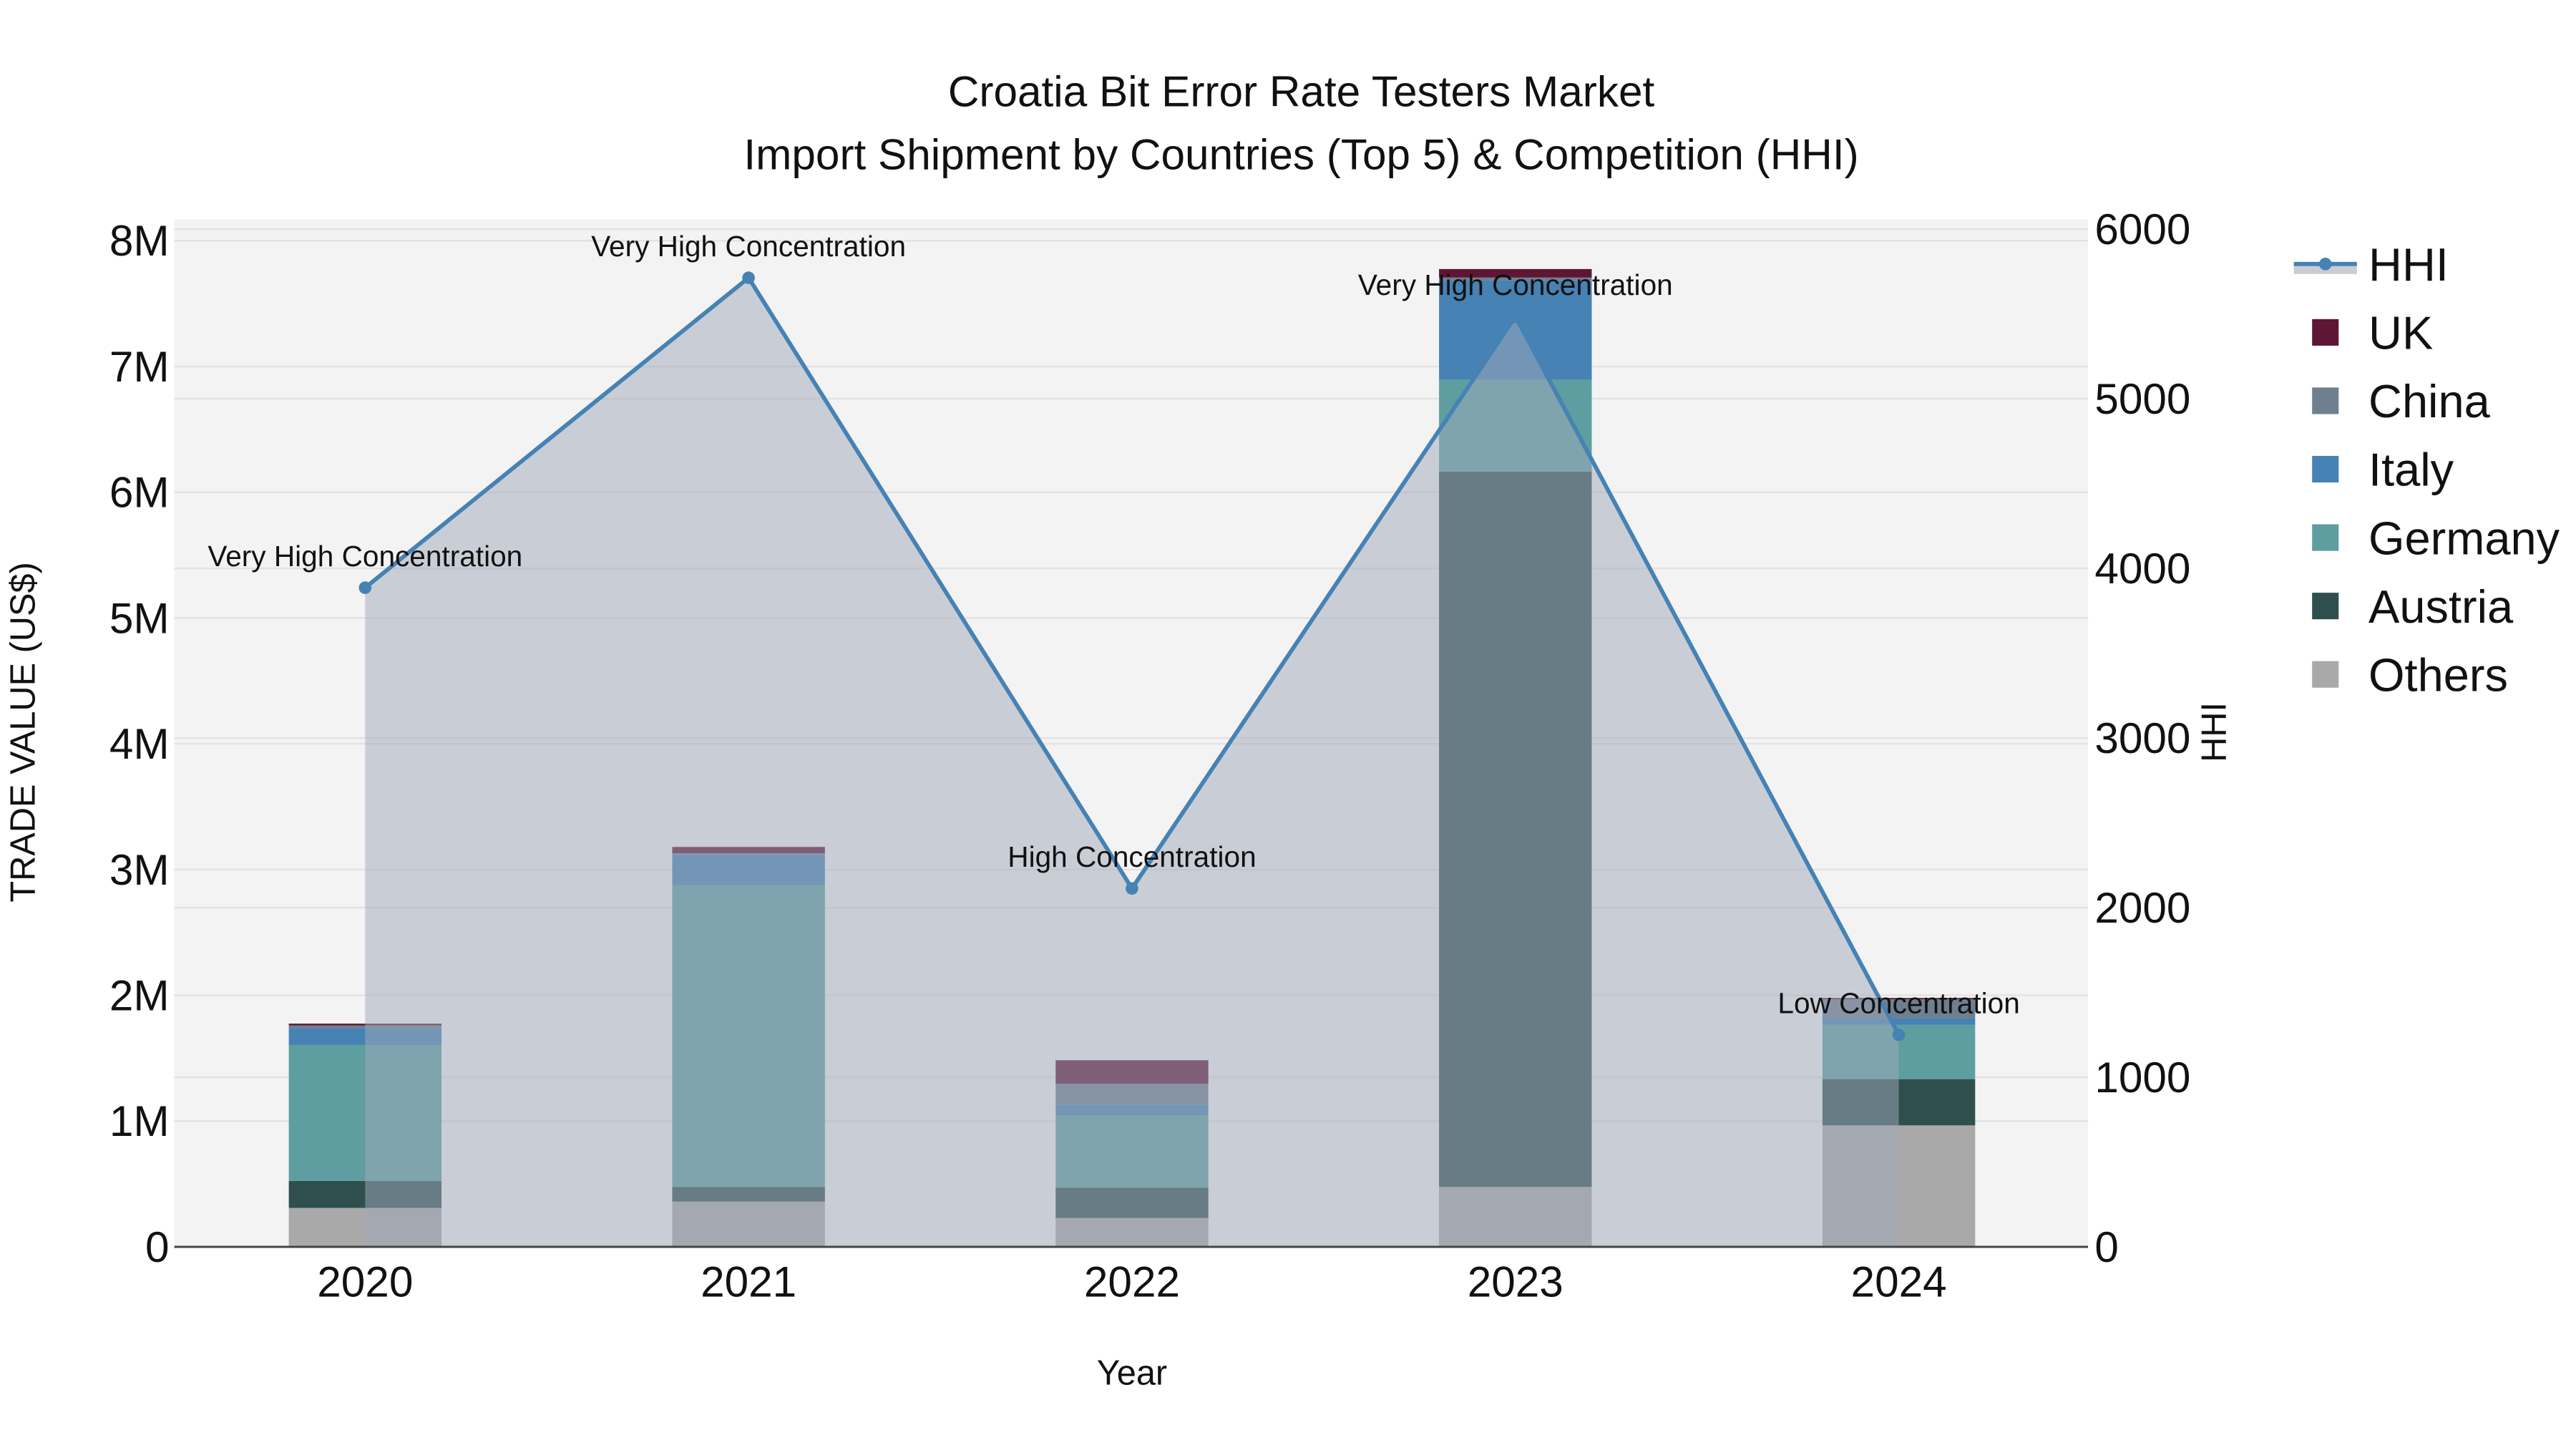  What do you see at coordinates (2441, 606) in the screenshot?
I see `legend-label: Austria` at bounding box center [2441, 606].